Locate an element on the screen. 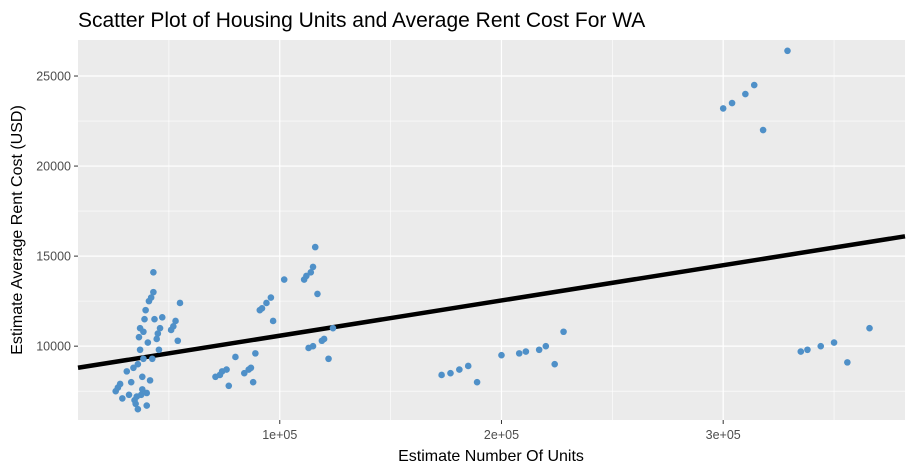 This screenshot has height=475, width=915. x-tick-label: 2e+05 is located at coordinates (501, 435).